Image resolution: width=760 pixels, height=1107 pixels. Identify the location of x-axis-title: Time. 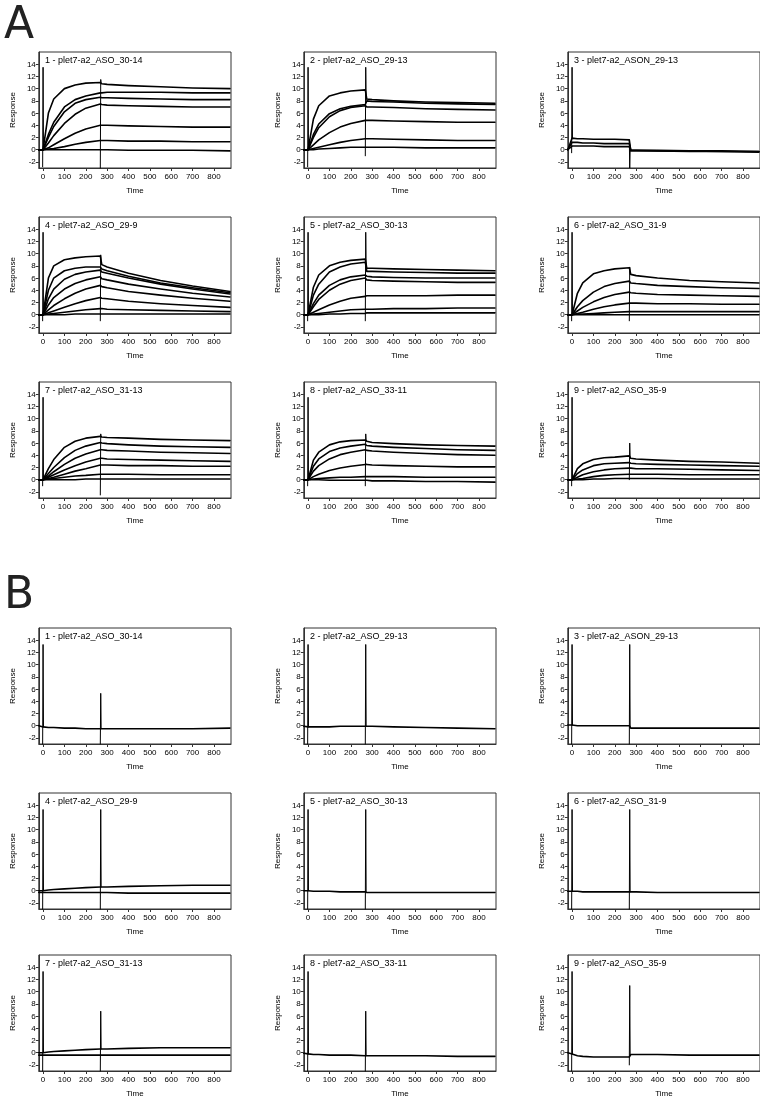
(400, 190).